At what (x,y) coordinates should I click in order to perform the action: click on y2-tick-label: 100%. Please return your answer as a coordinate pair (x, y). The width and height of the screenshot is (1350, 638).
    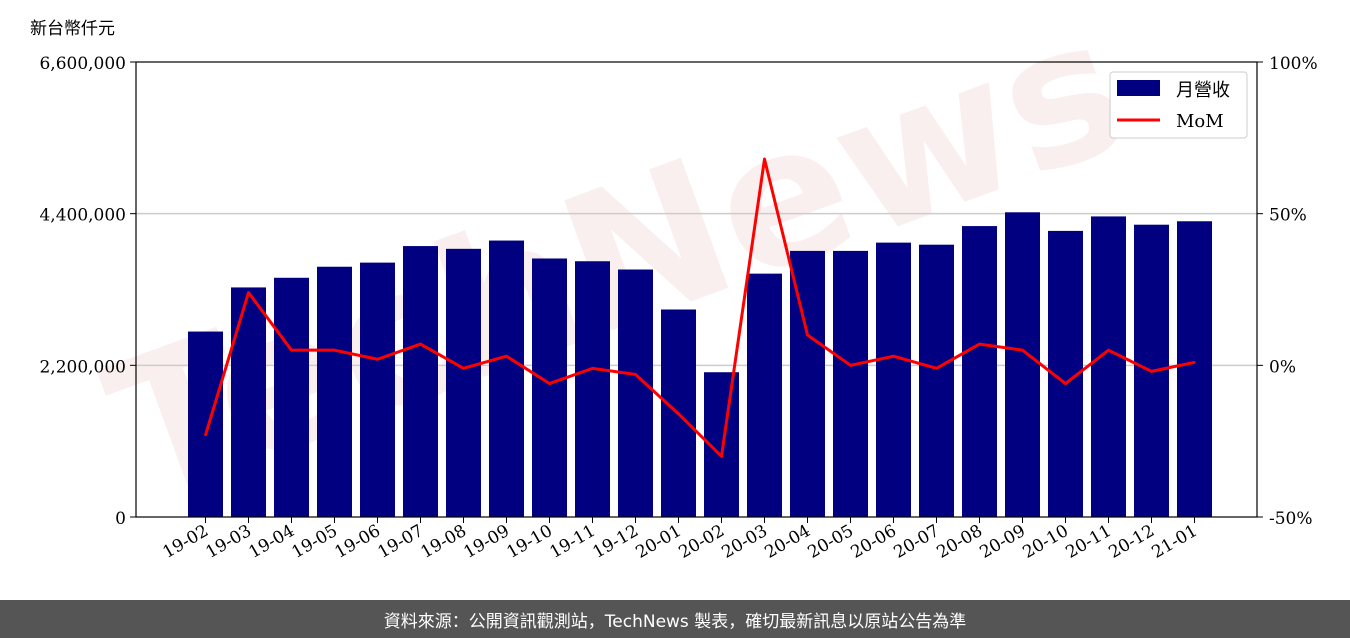
    Looking at the image, I should click on (1293, 64).